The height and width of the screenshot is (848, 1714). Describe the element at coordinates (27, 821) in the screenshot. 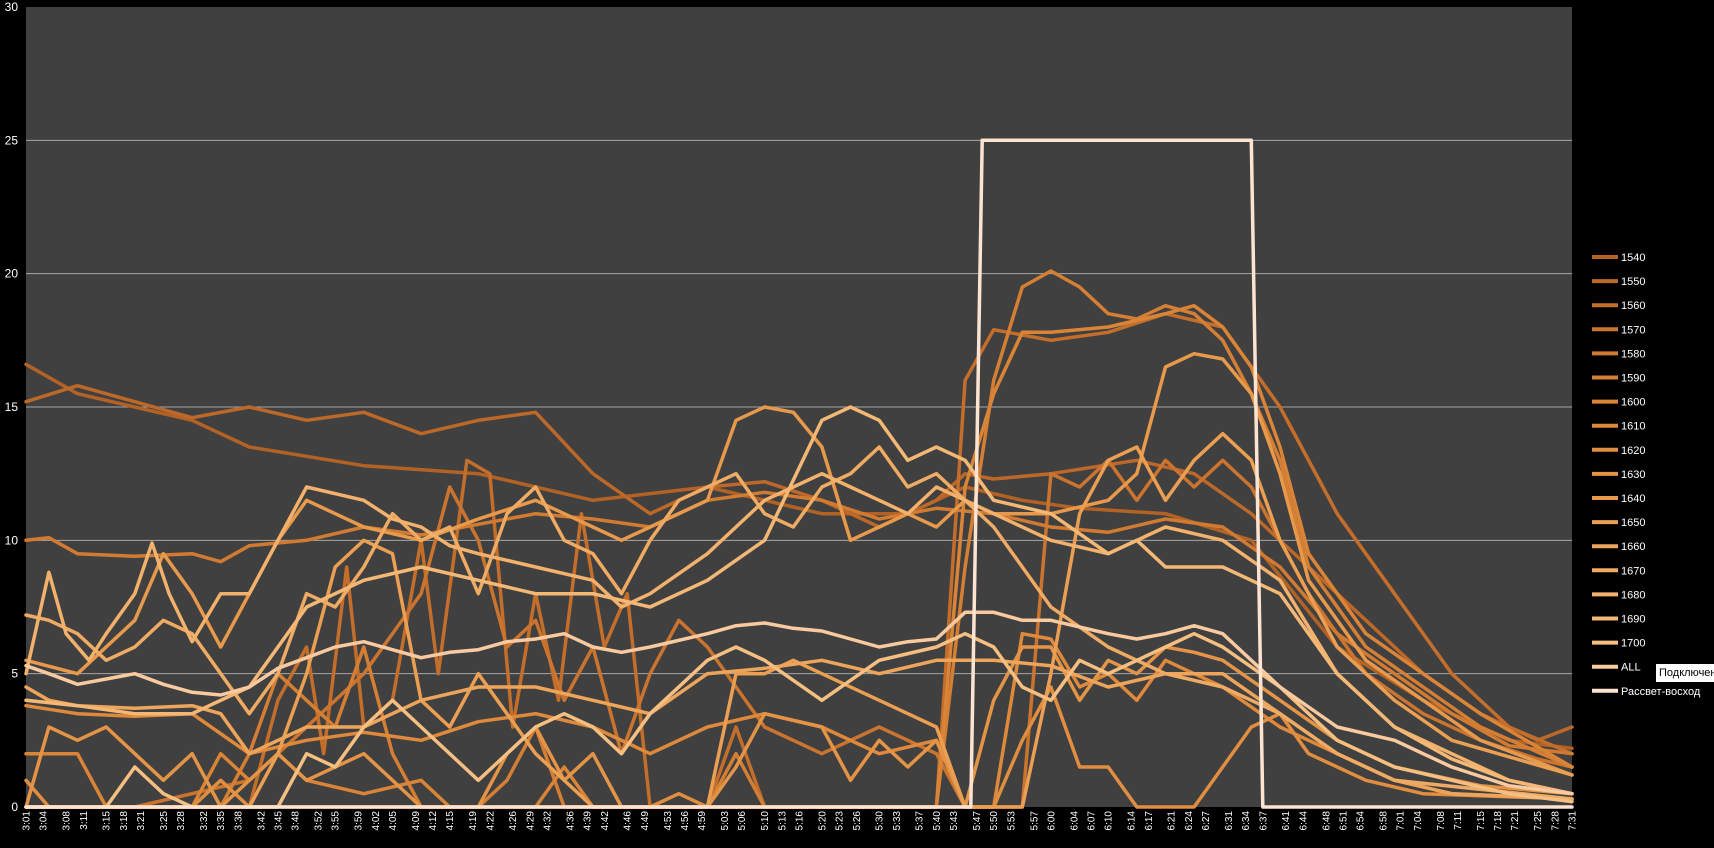

I see `x-tick-label: 3:01` at that location.